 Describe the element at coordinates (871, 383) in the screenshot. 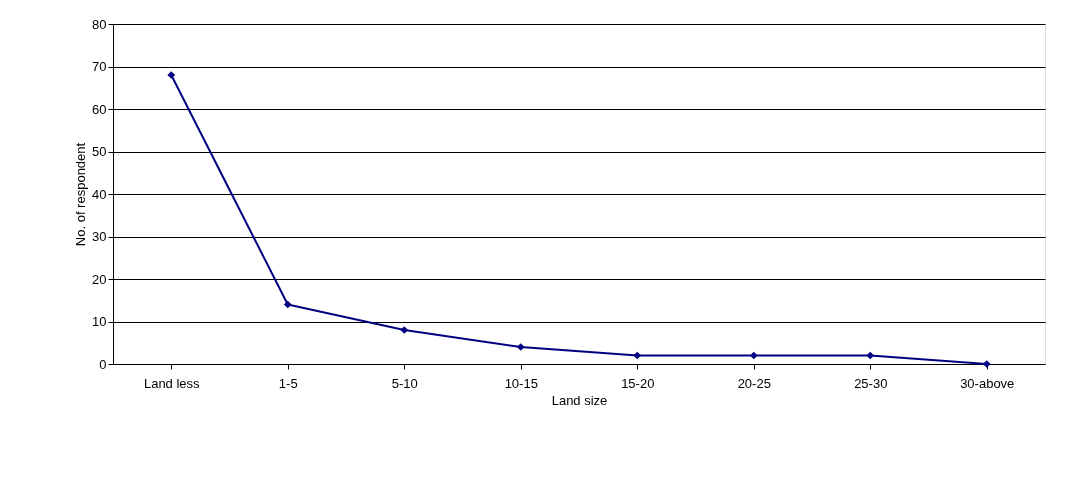

I see `x-tick-label: 25-30` at that location.